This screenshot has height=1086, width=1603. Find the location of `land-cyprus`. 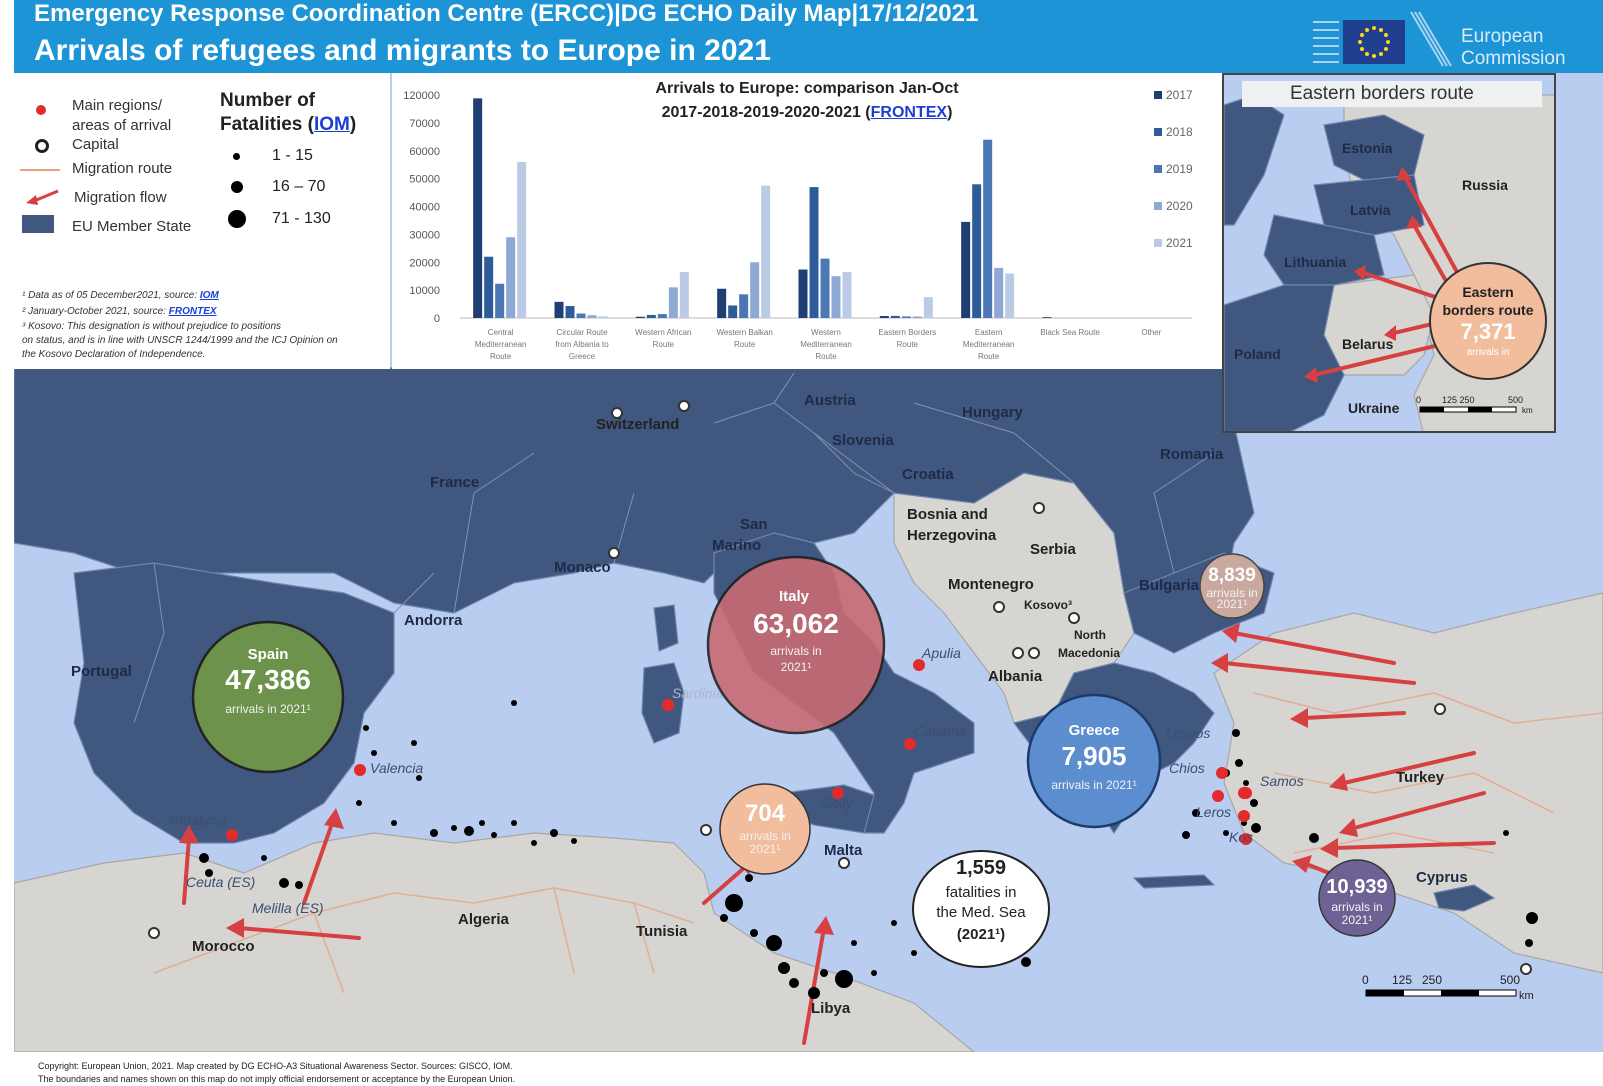

land-cyprus is located at coordinates (1464, 898).